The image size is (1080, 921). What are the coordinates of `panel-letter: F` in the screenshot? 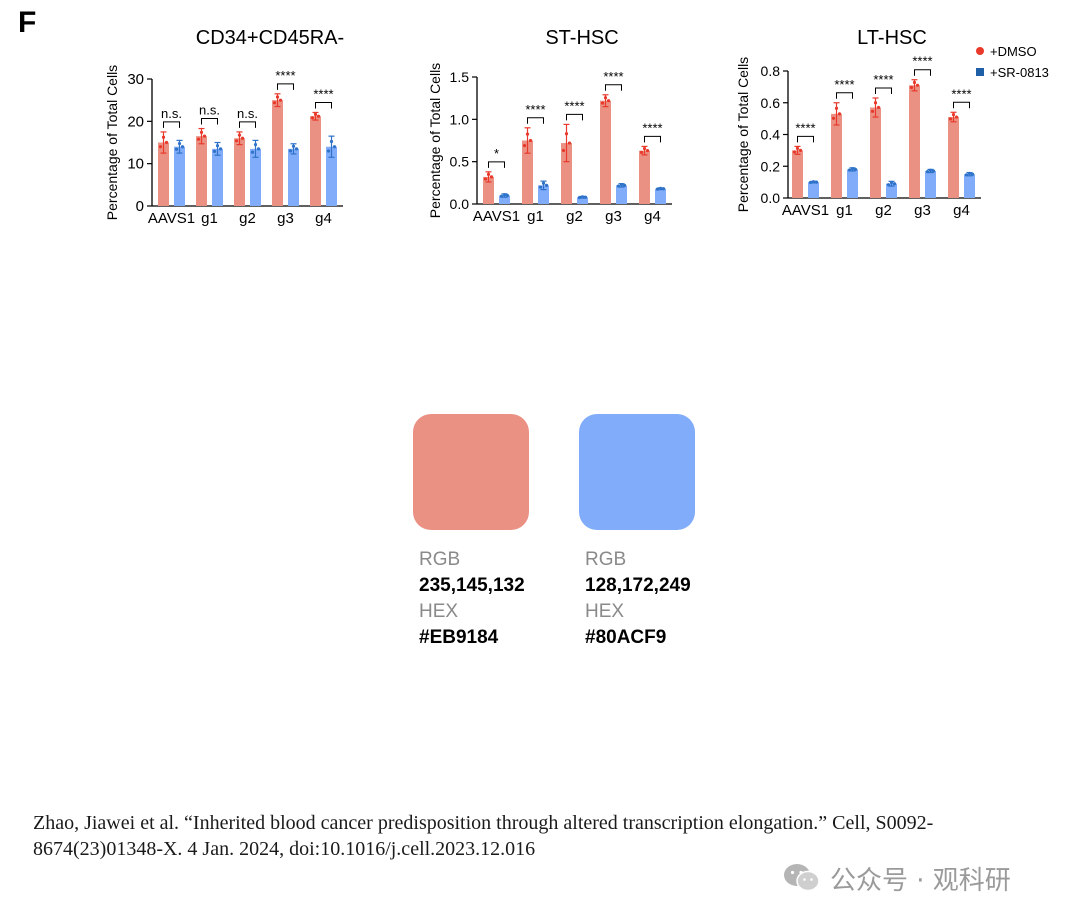 It's located at (27, 22).